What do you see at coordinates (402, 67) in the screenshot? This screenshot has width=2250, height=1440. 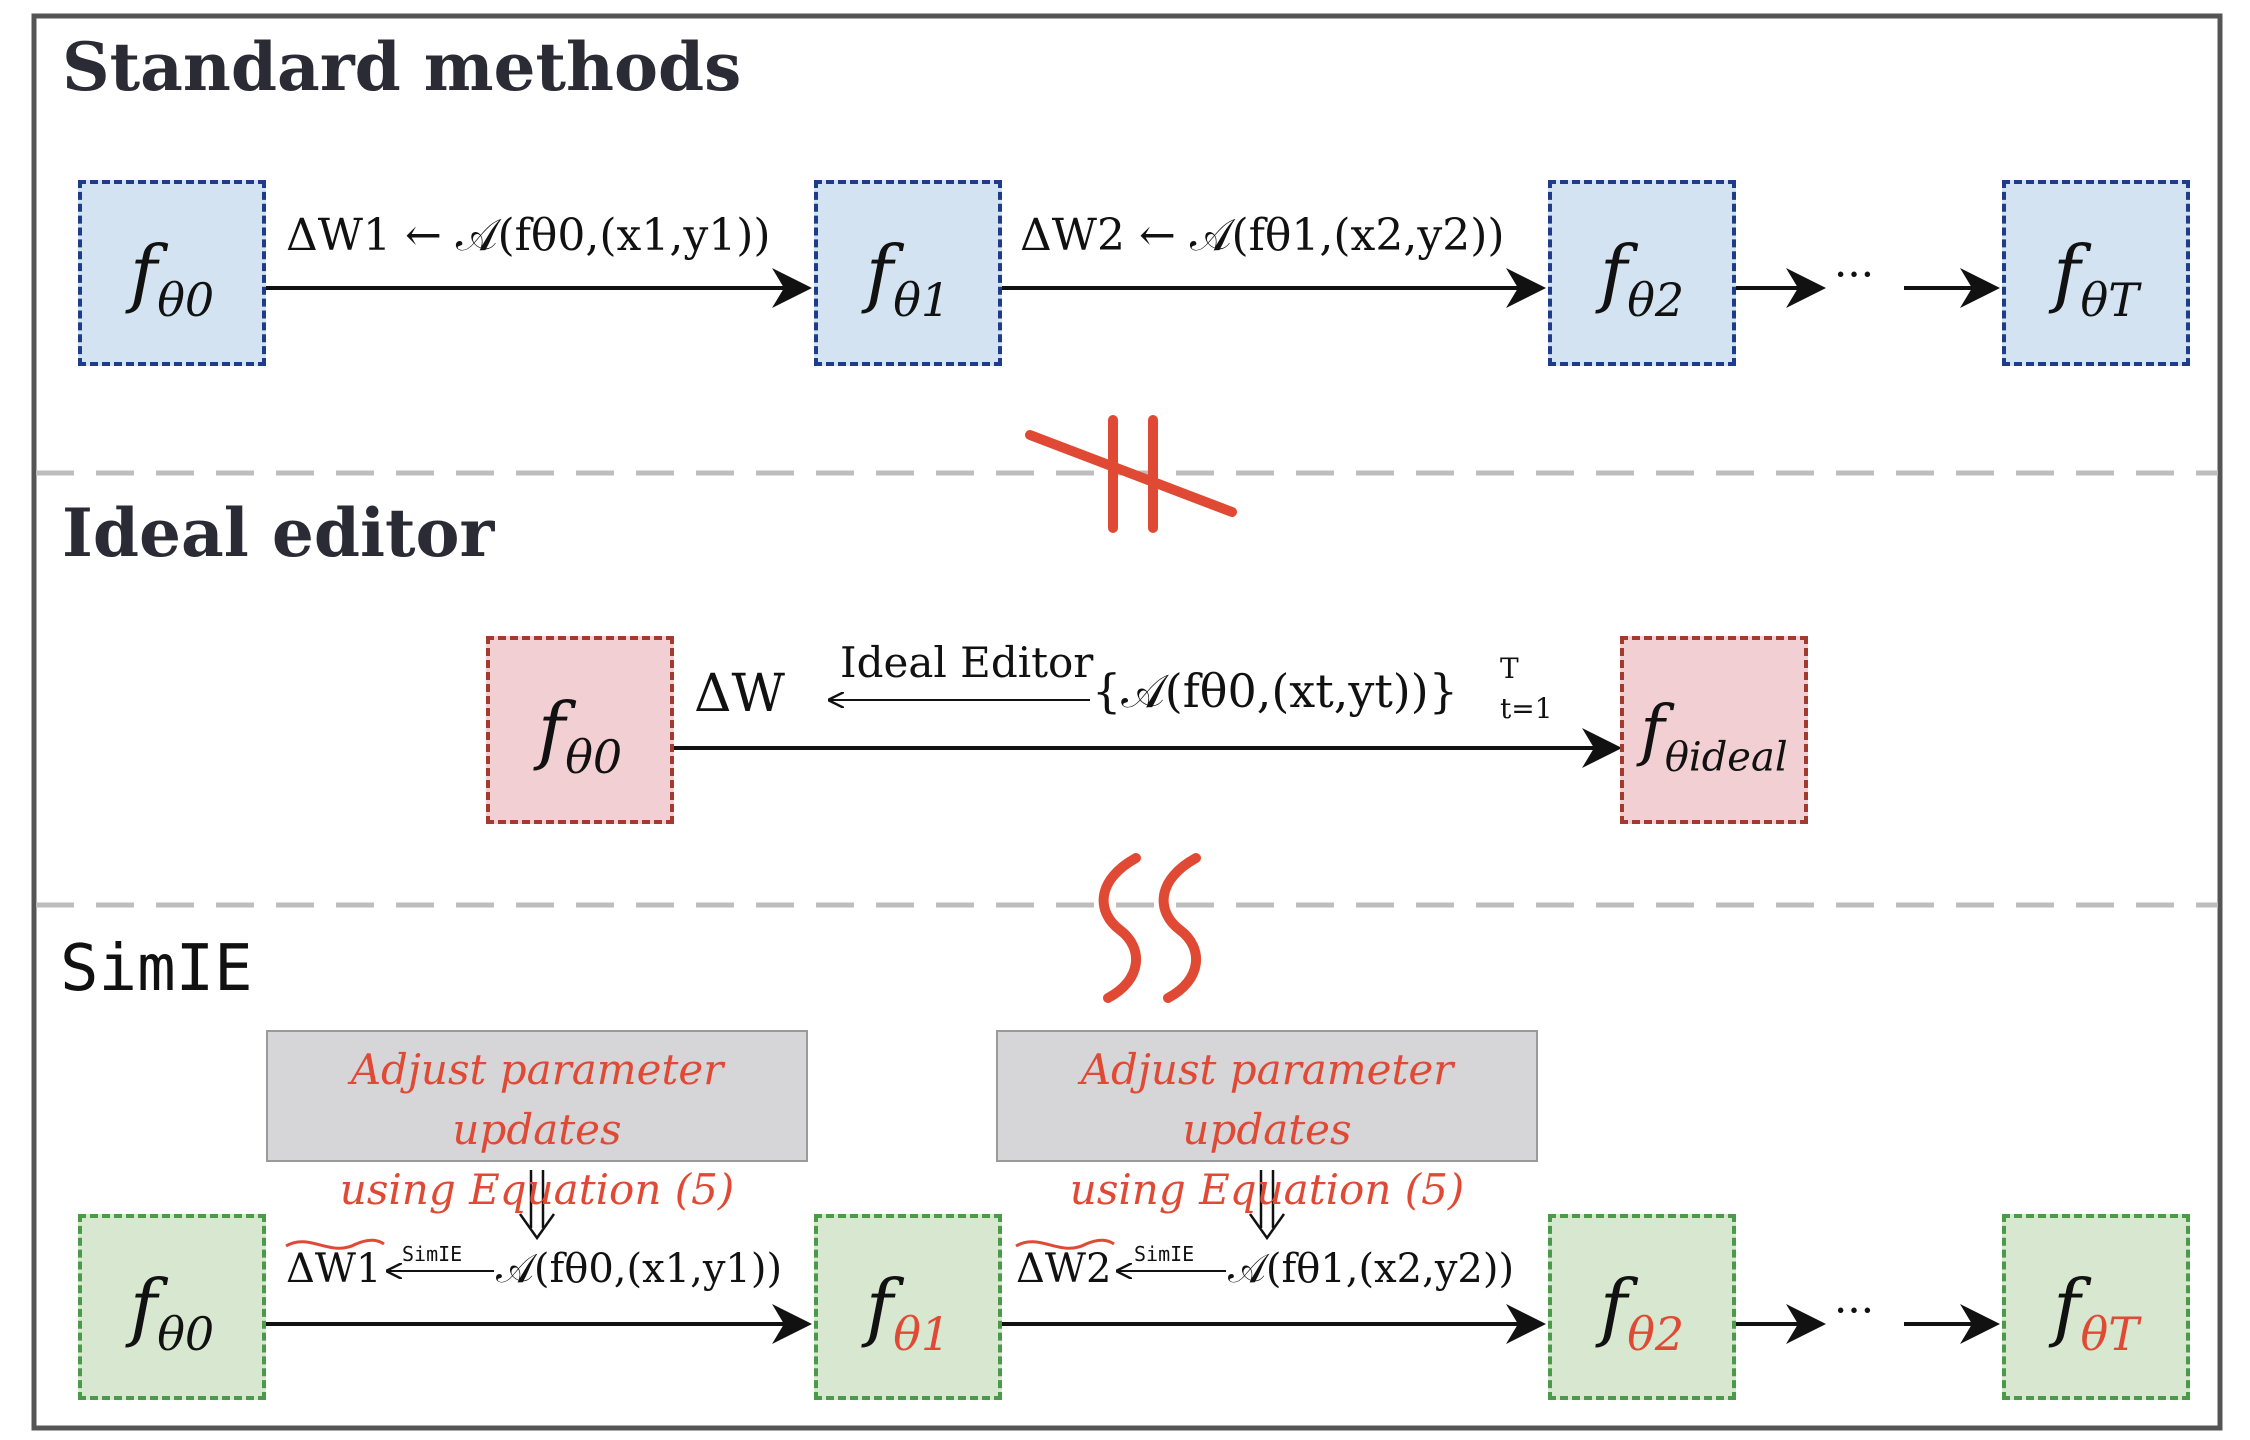 I see `section-title-standard: Standard methods` at bounding box center [402, 67].